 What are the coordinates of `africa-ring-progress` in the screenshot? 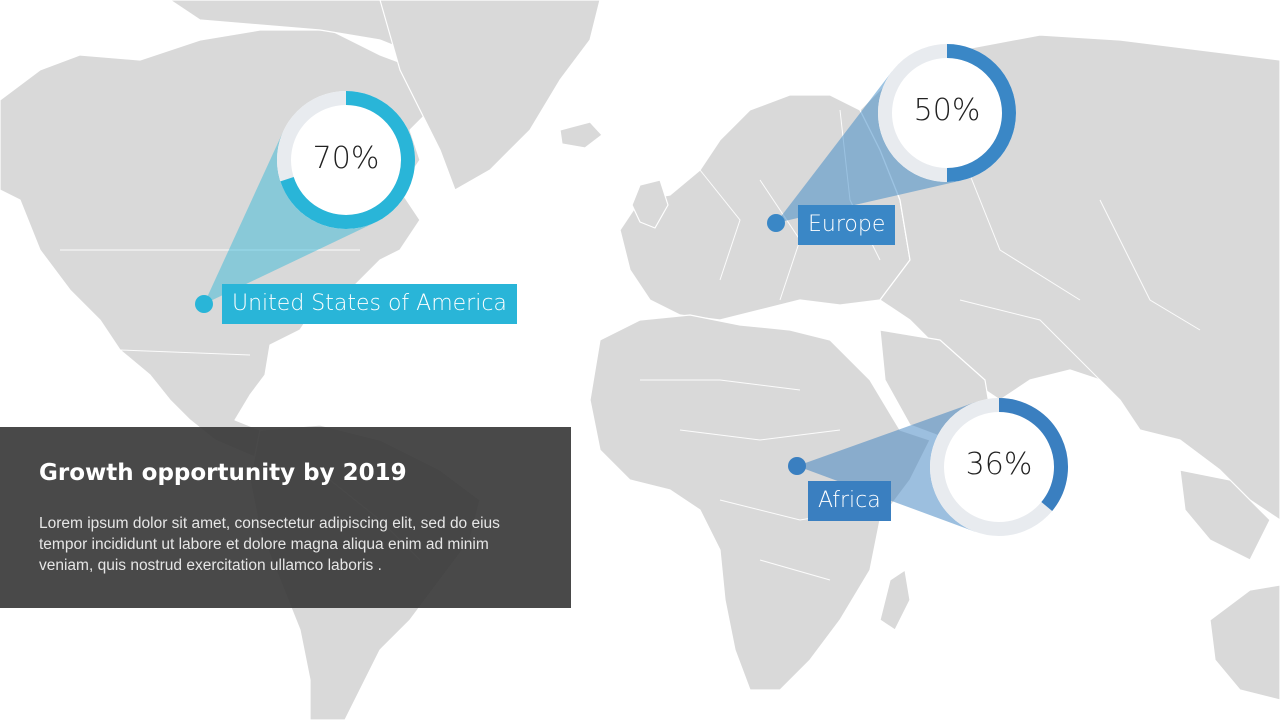 It's located at (1033, 454).